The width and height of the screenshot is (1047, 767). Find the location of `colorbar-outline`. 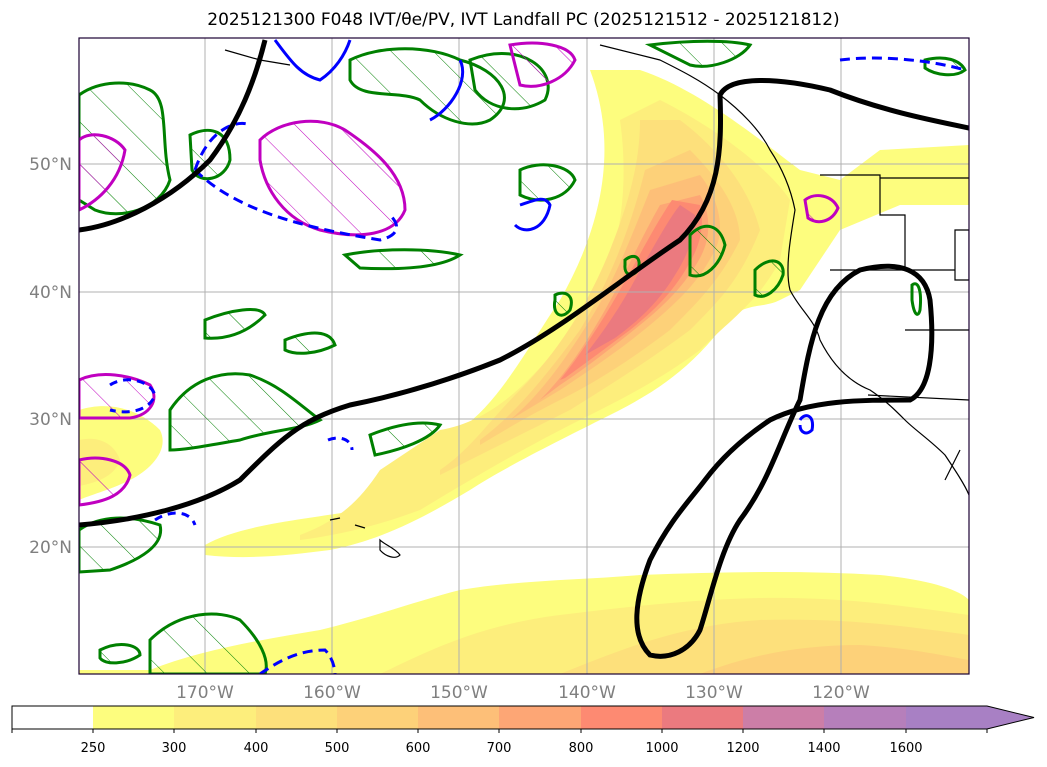

colorbar-outline is located at coordinates (523, 717).